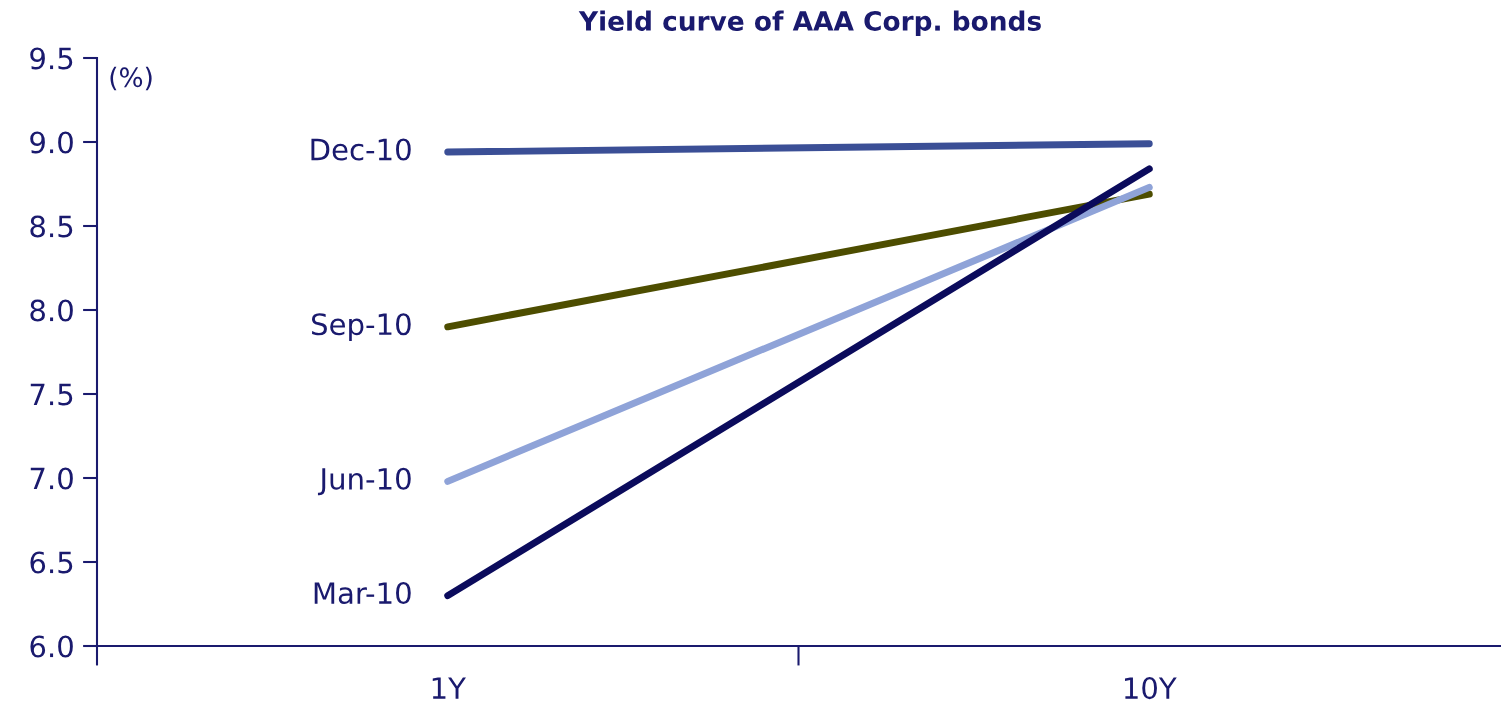 This screenshot has width=1501, height=703. I want to click on y-tick-label: 7.0, so click(51, 478).